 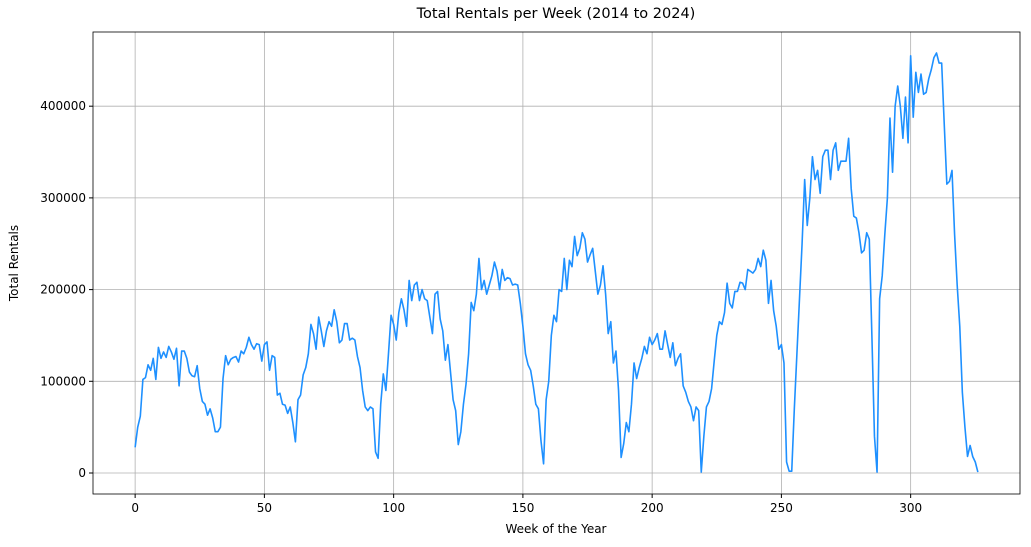 I want to click on y-tick-label: 0, so click(x=82, y=473).